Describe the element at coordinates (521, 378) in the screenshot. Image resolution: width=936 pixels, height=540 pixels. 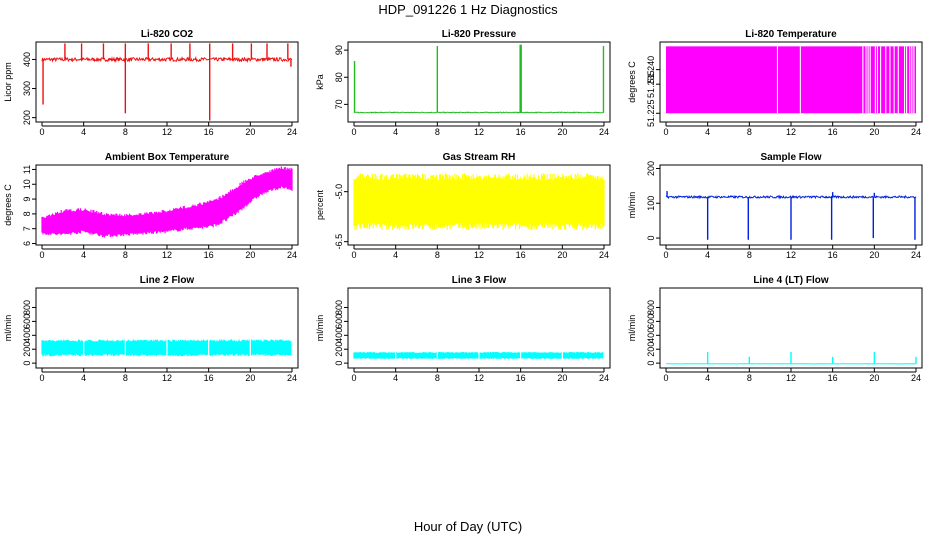
I see `x-tick-label-line3-4: 16` at that location.